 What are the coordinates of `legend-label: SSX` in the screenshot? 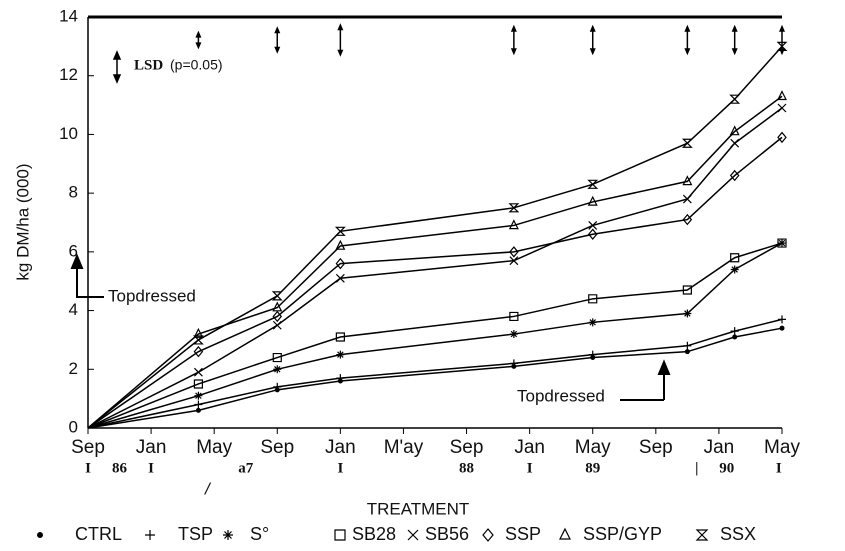 It's located at (738, 534).